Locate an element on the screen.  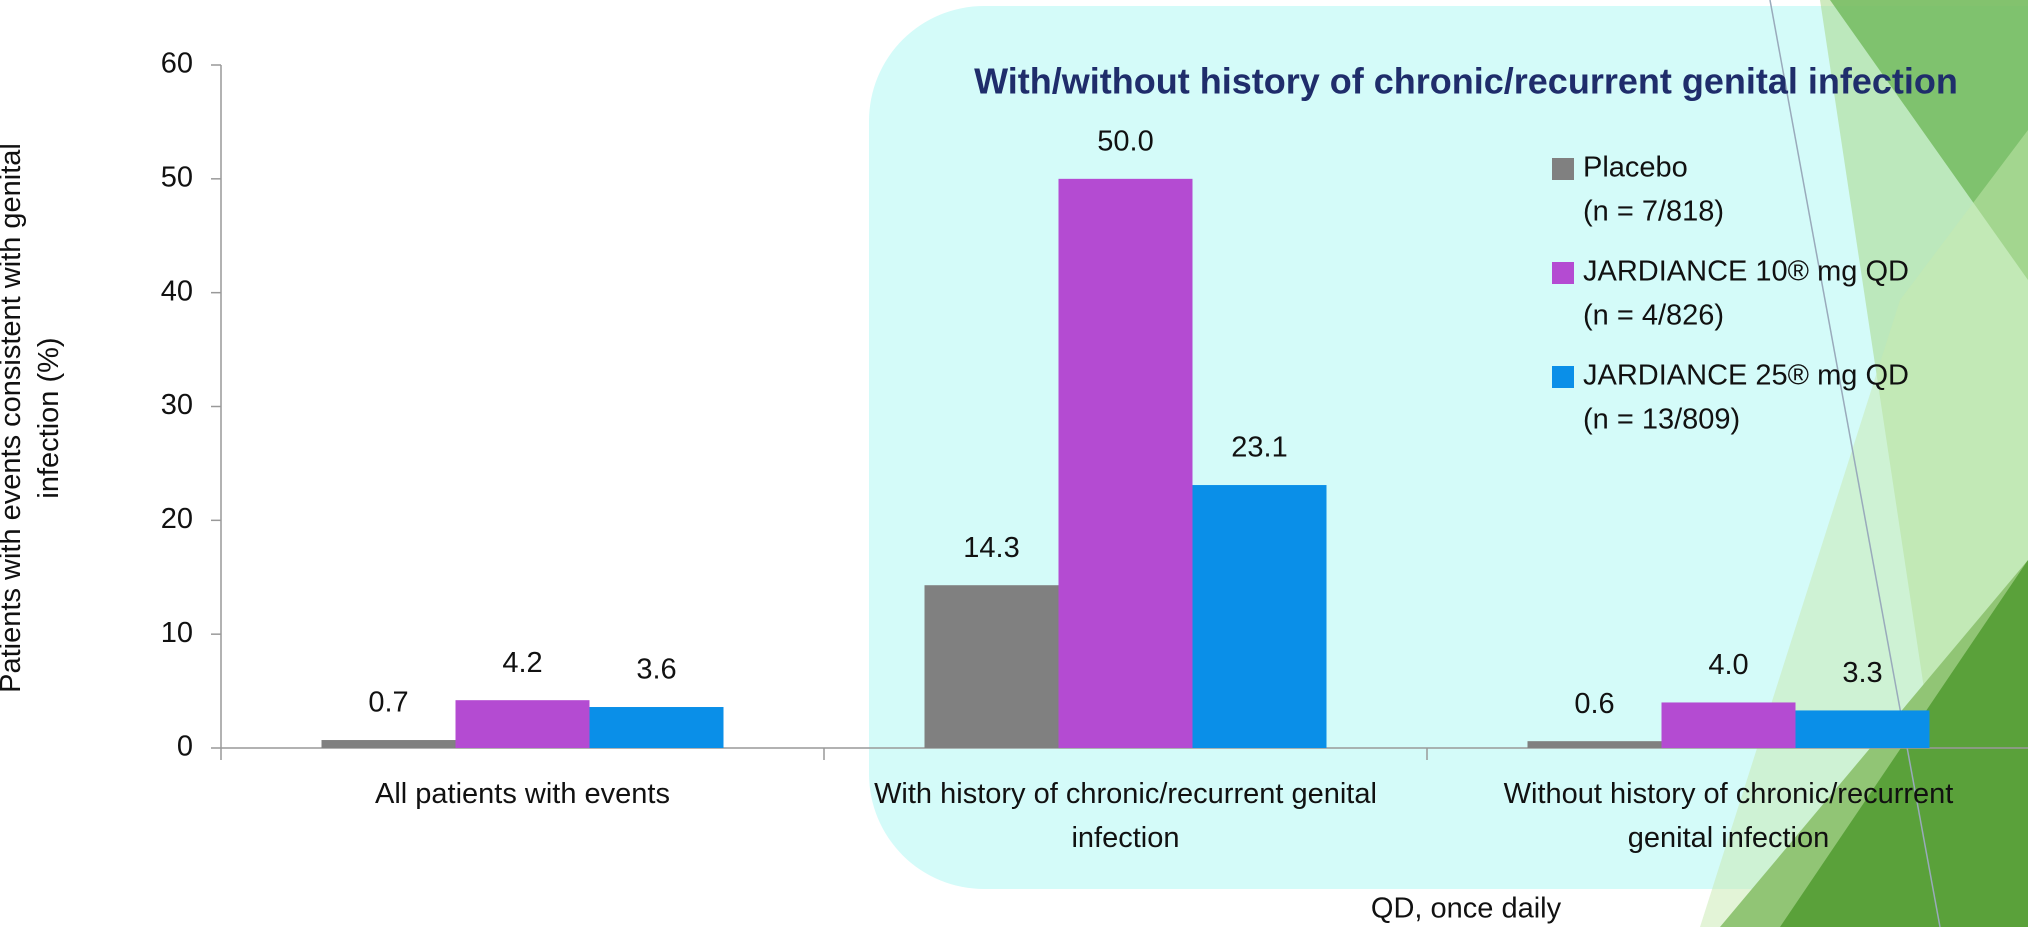
value-label: 4.2 is located at coordinates (522, 663).